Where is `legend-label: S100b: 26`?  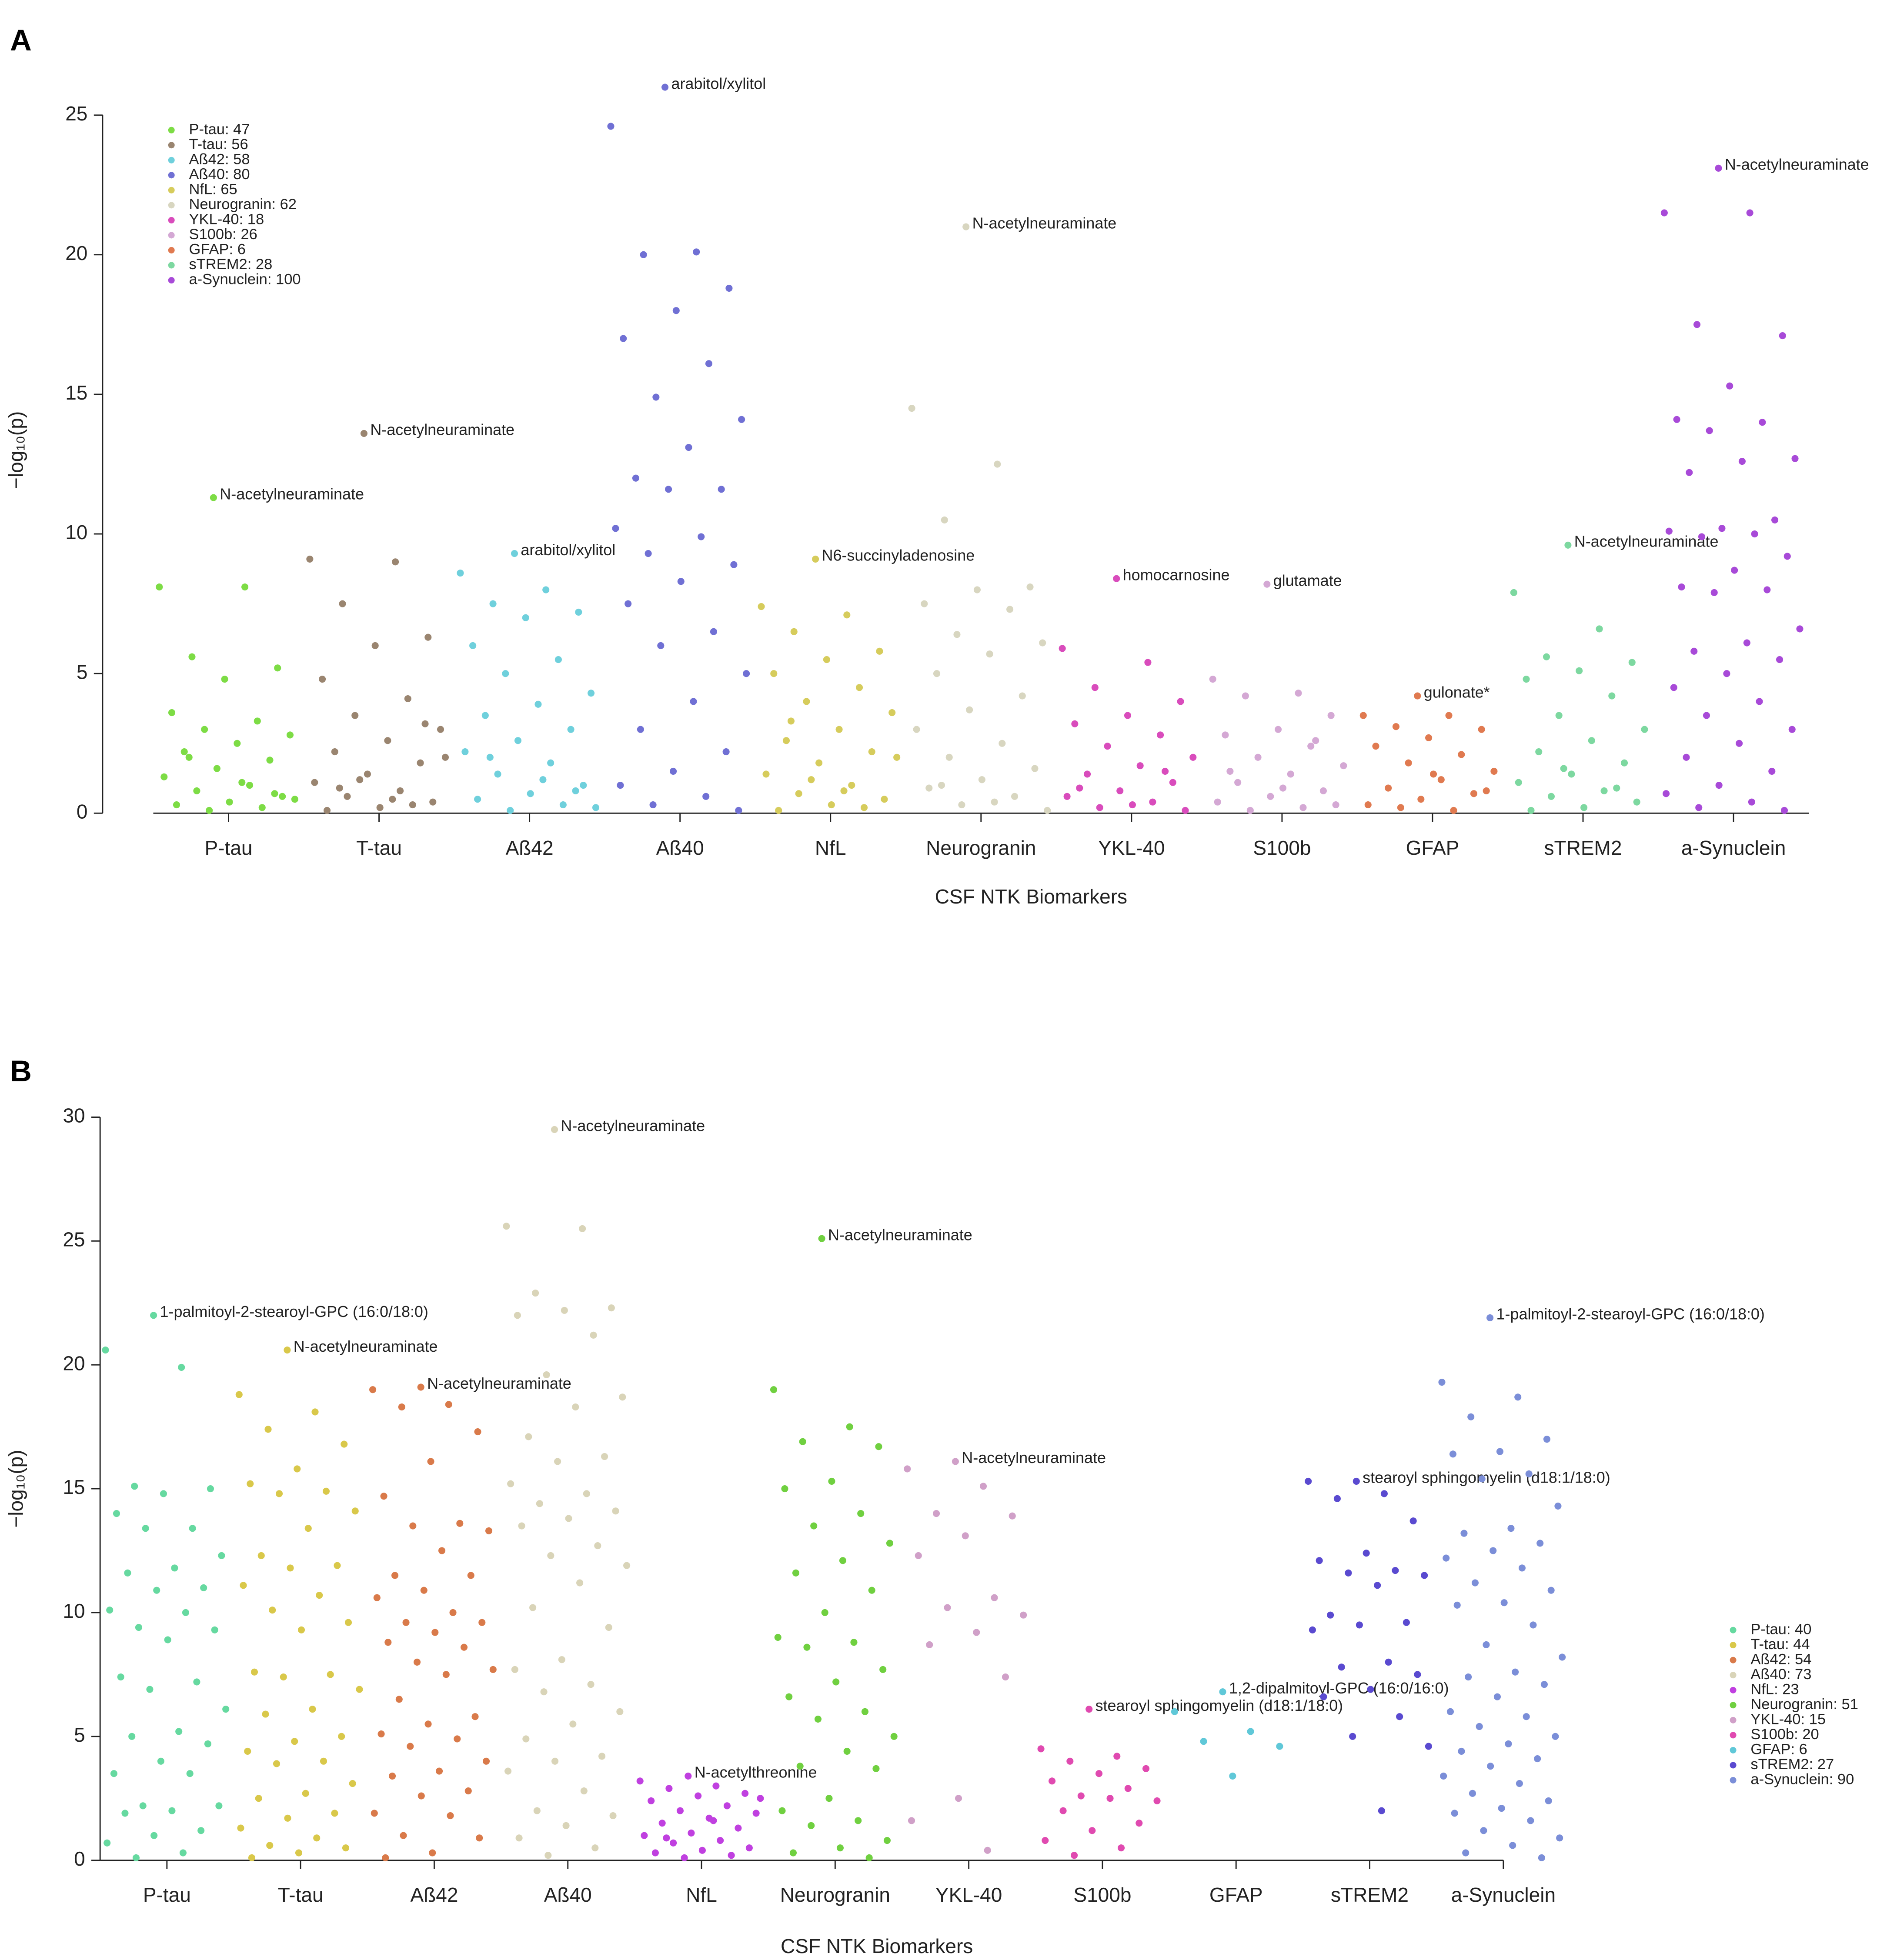 legend-label: S100b: 26 is located at coordinates (223, 234).